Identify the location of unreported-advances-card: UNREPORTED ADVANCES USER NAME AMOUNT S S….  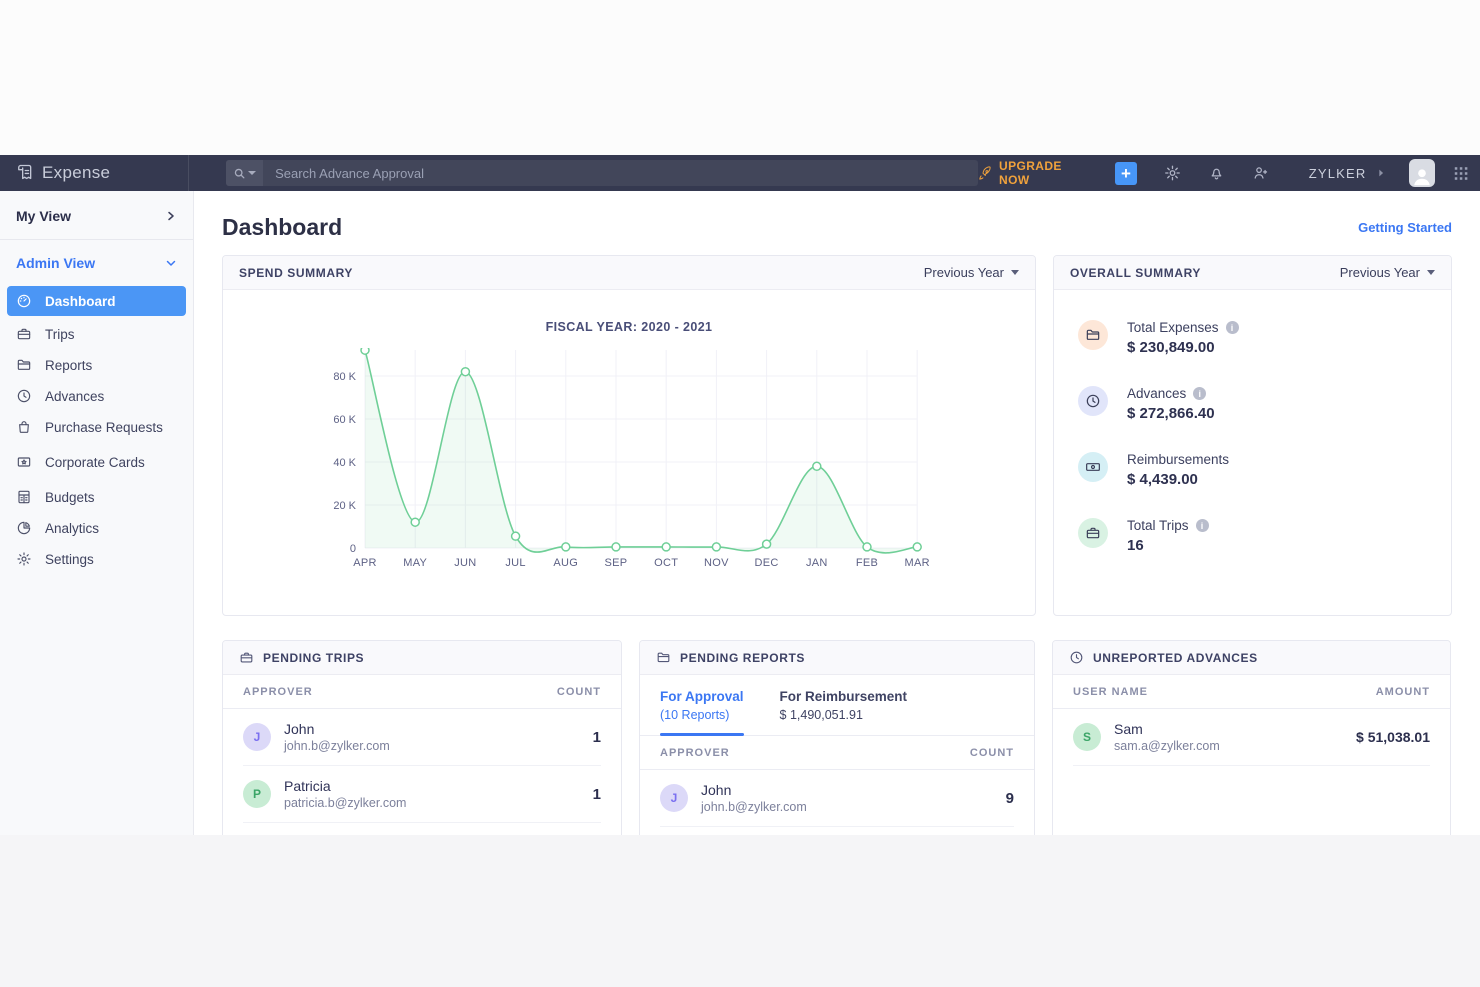
(1251, 737).